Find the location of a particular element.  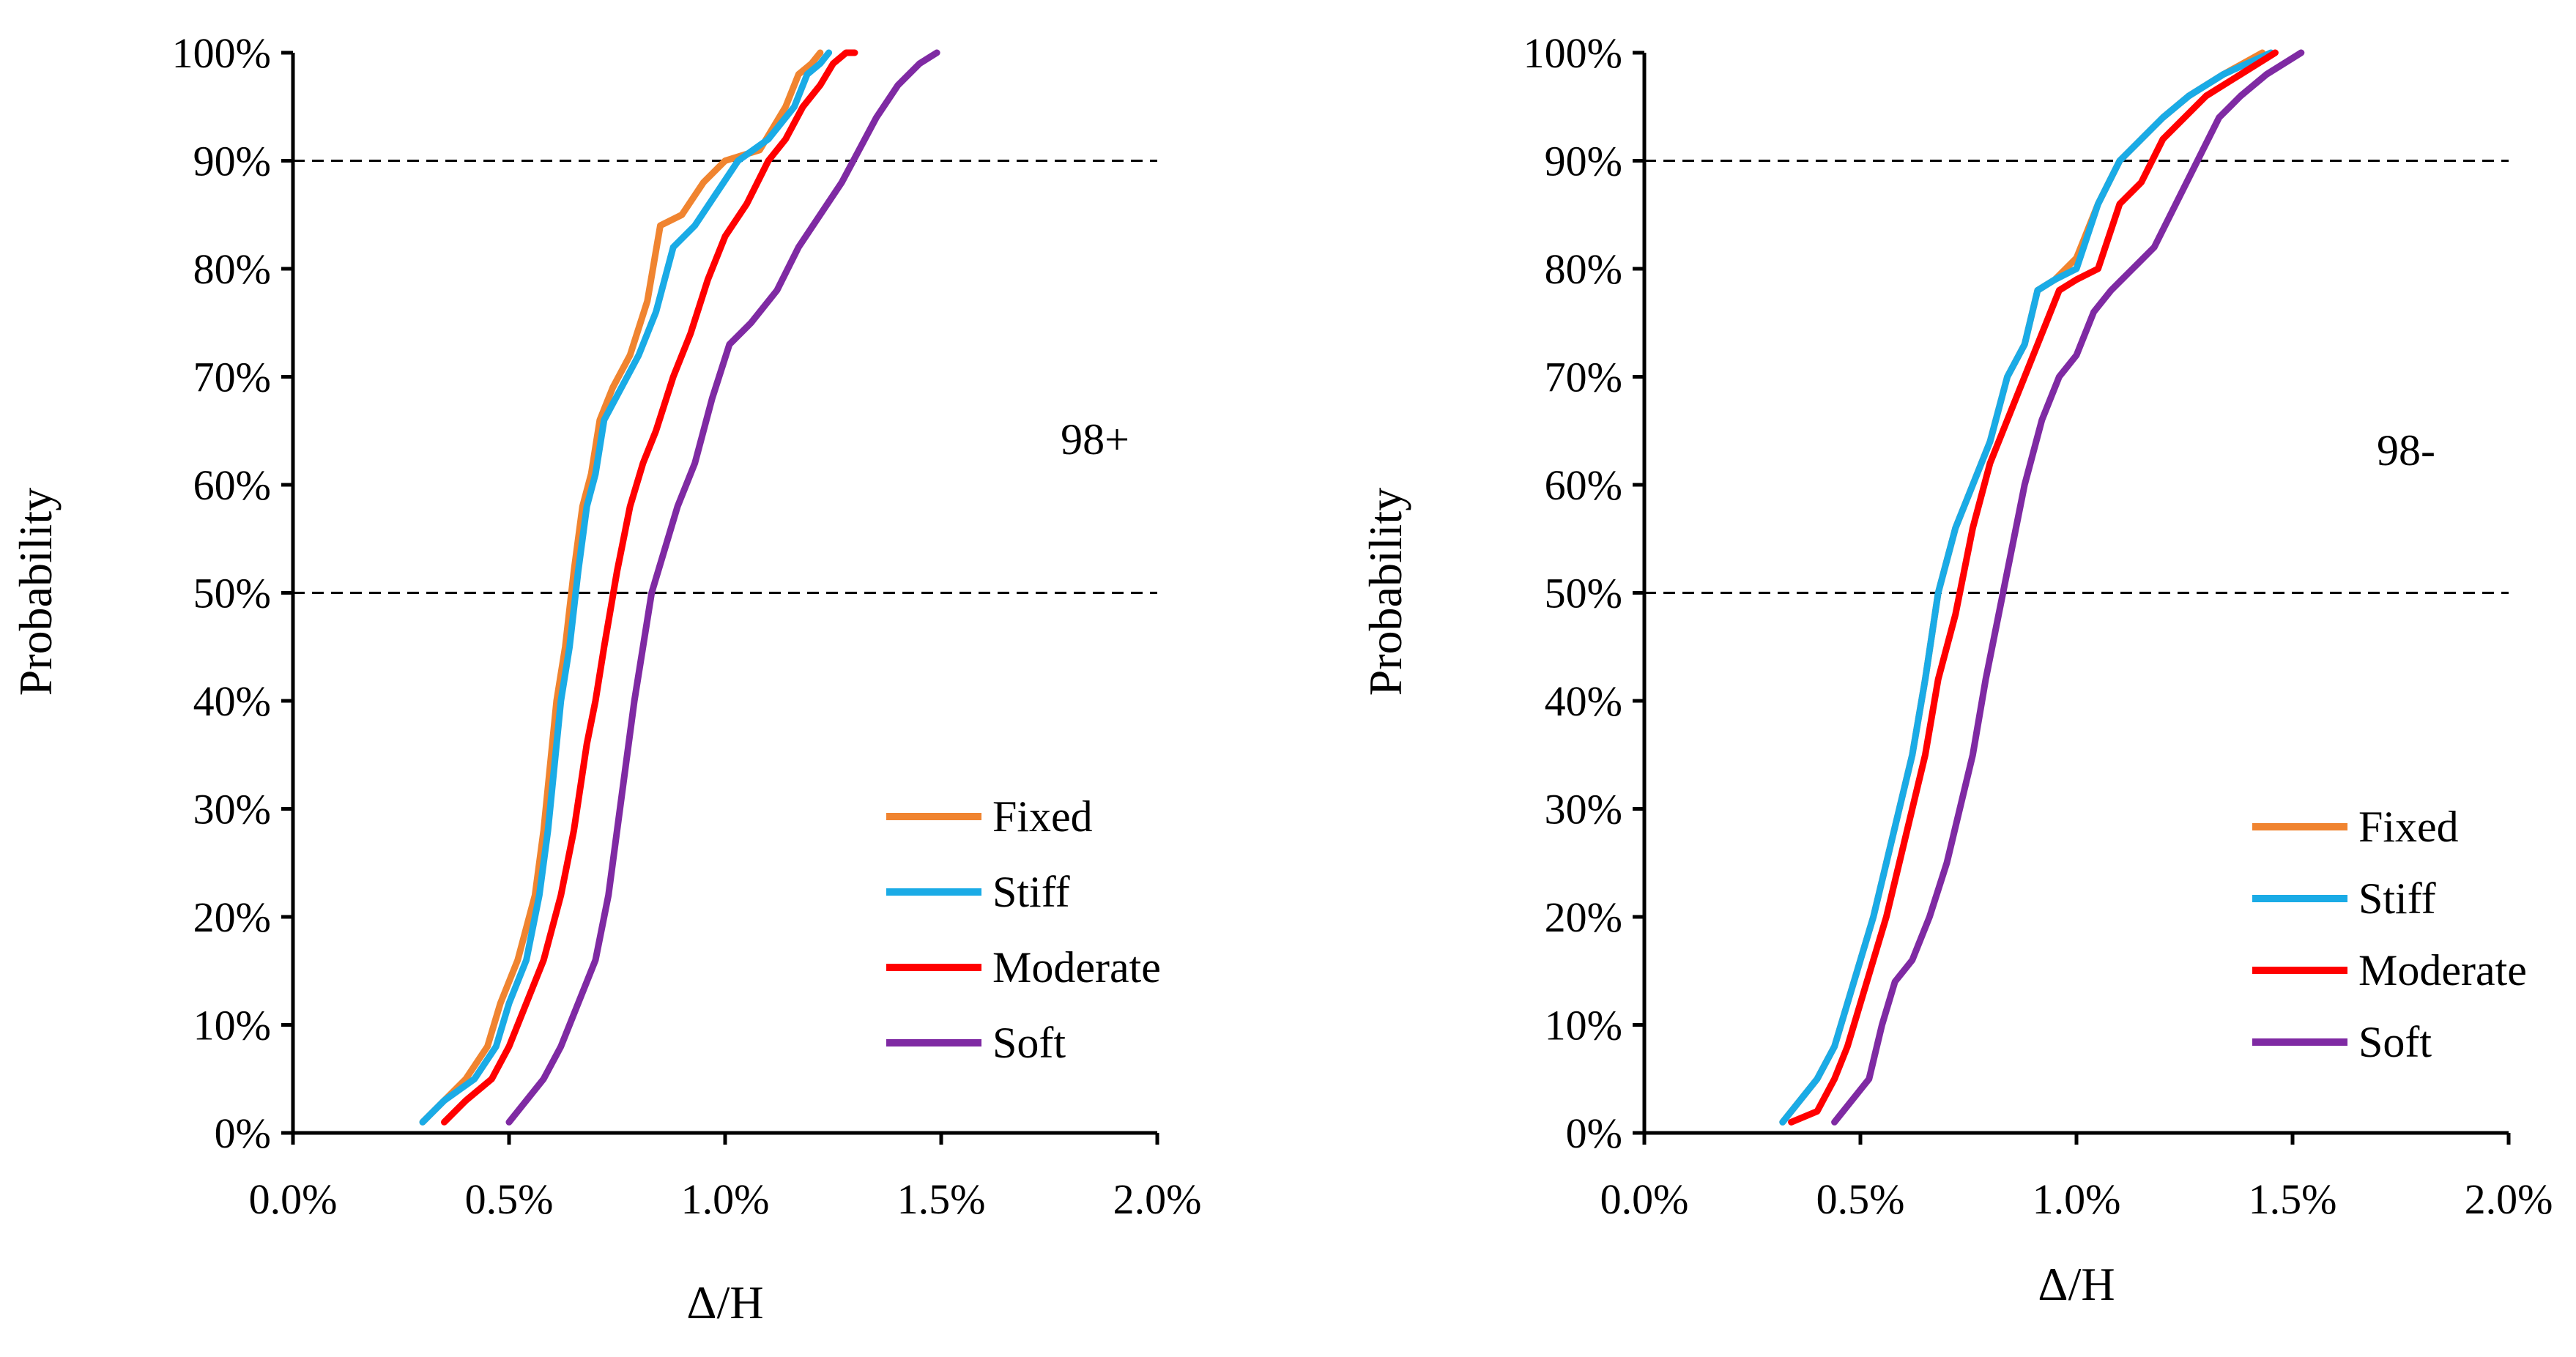

chart-annotation: 98+ is located at coordinates (1095, 439).